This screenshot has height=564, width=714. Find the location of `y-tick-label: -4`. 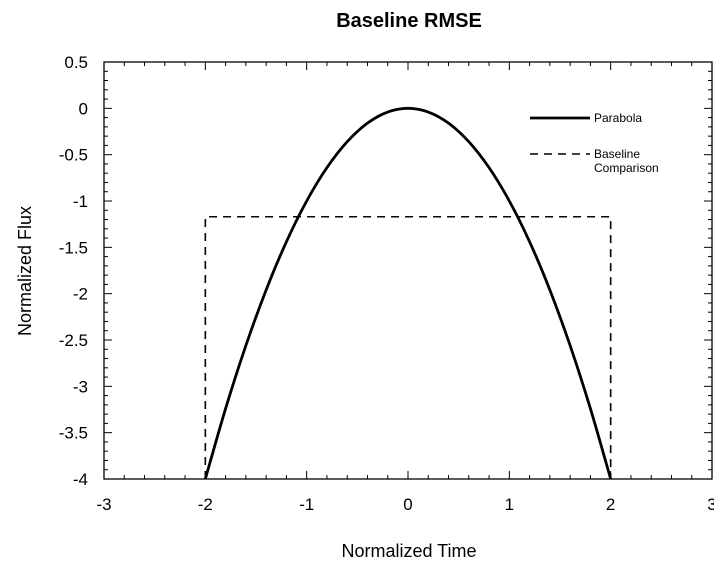

y-tick-label: -4 is located at coordinates (80, 479).